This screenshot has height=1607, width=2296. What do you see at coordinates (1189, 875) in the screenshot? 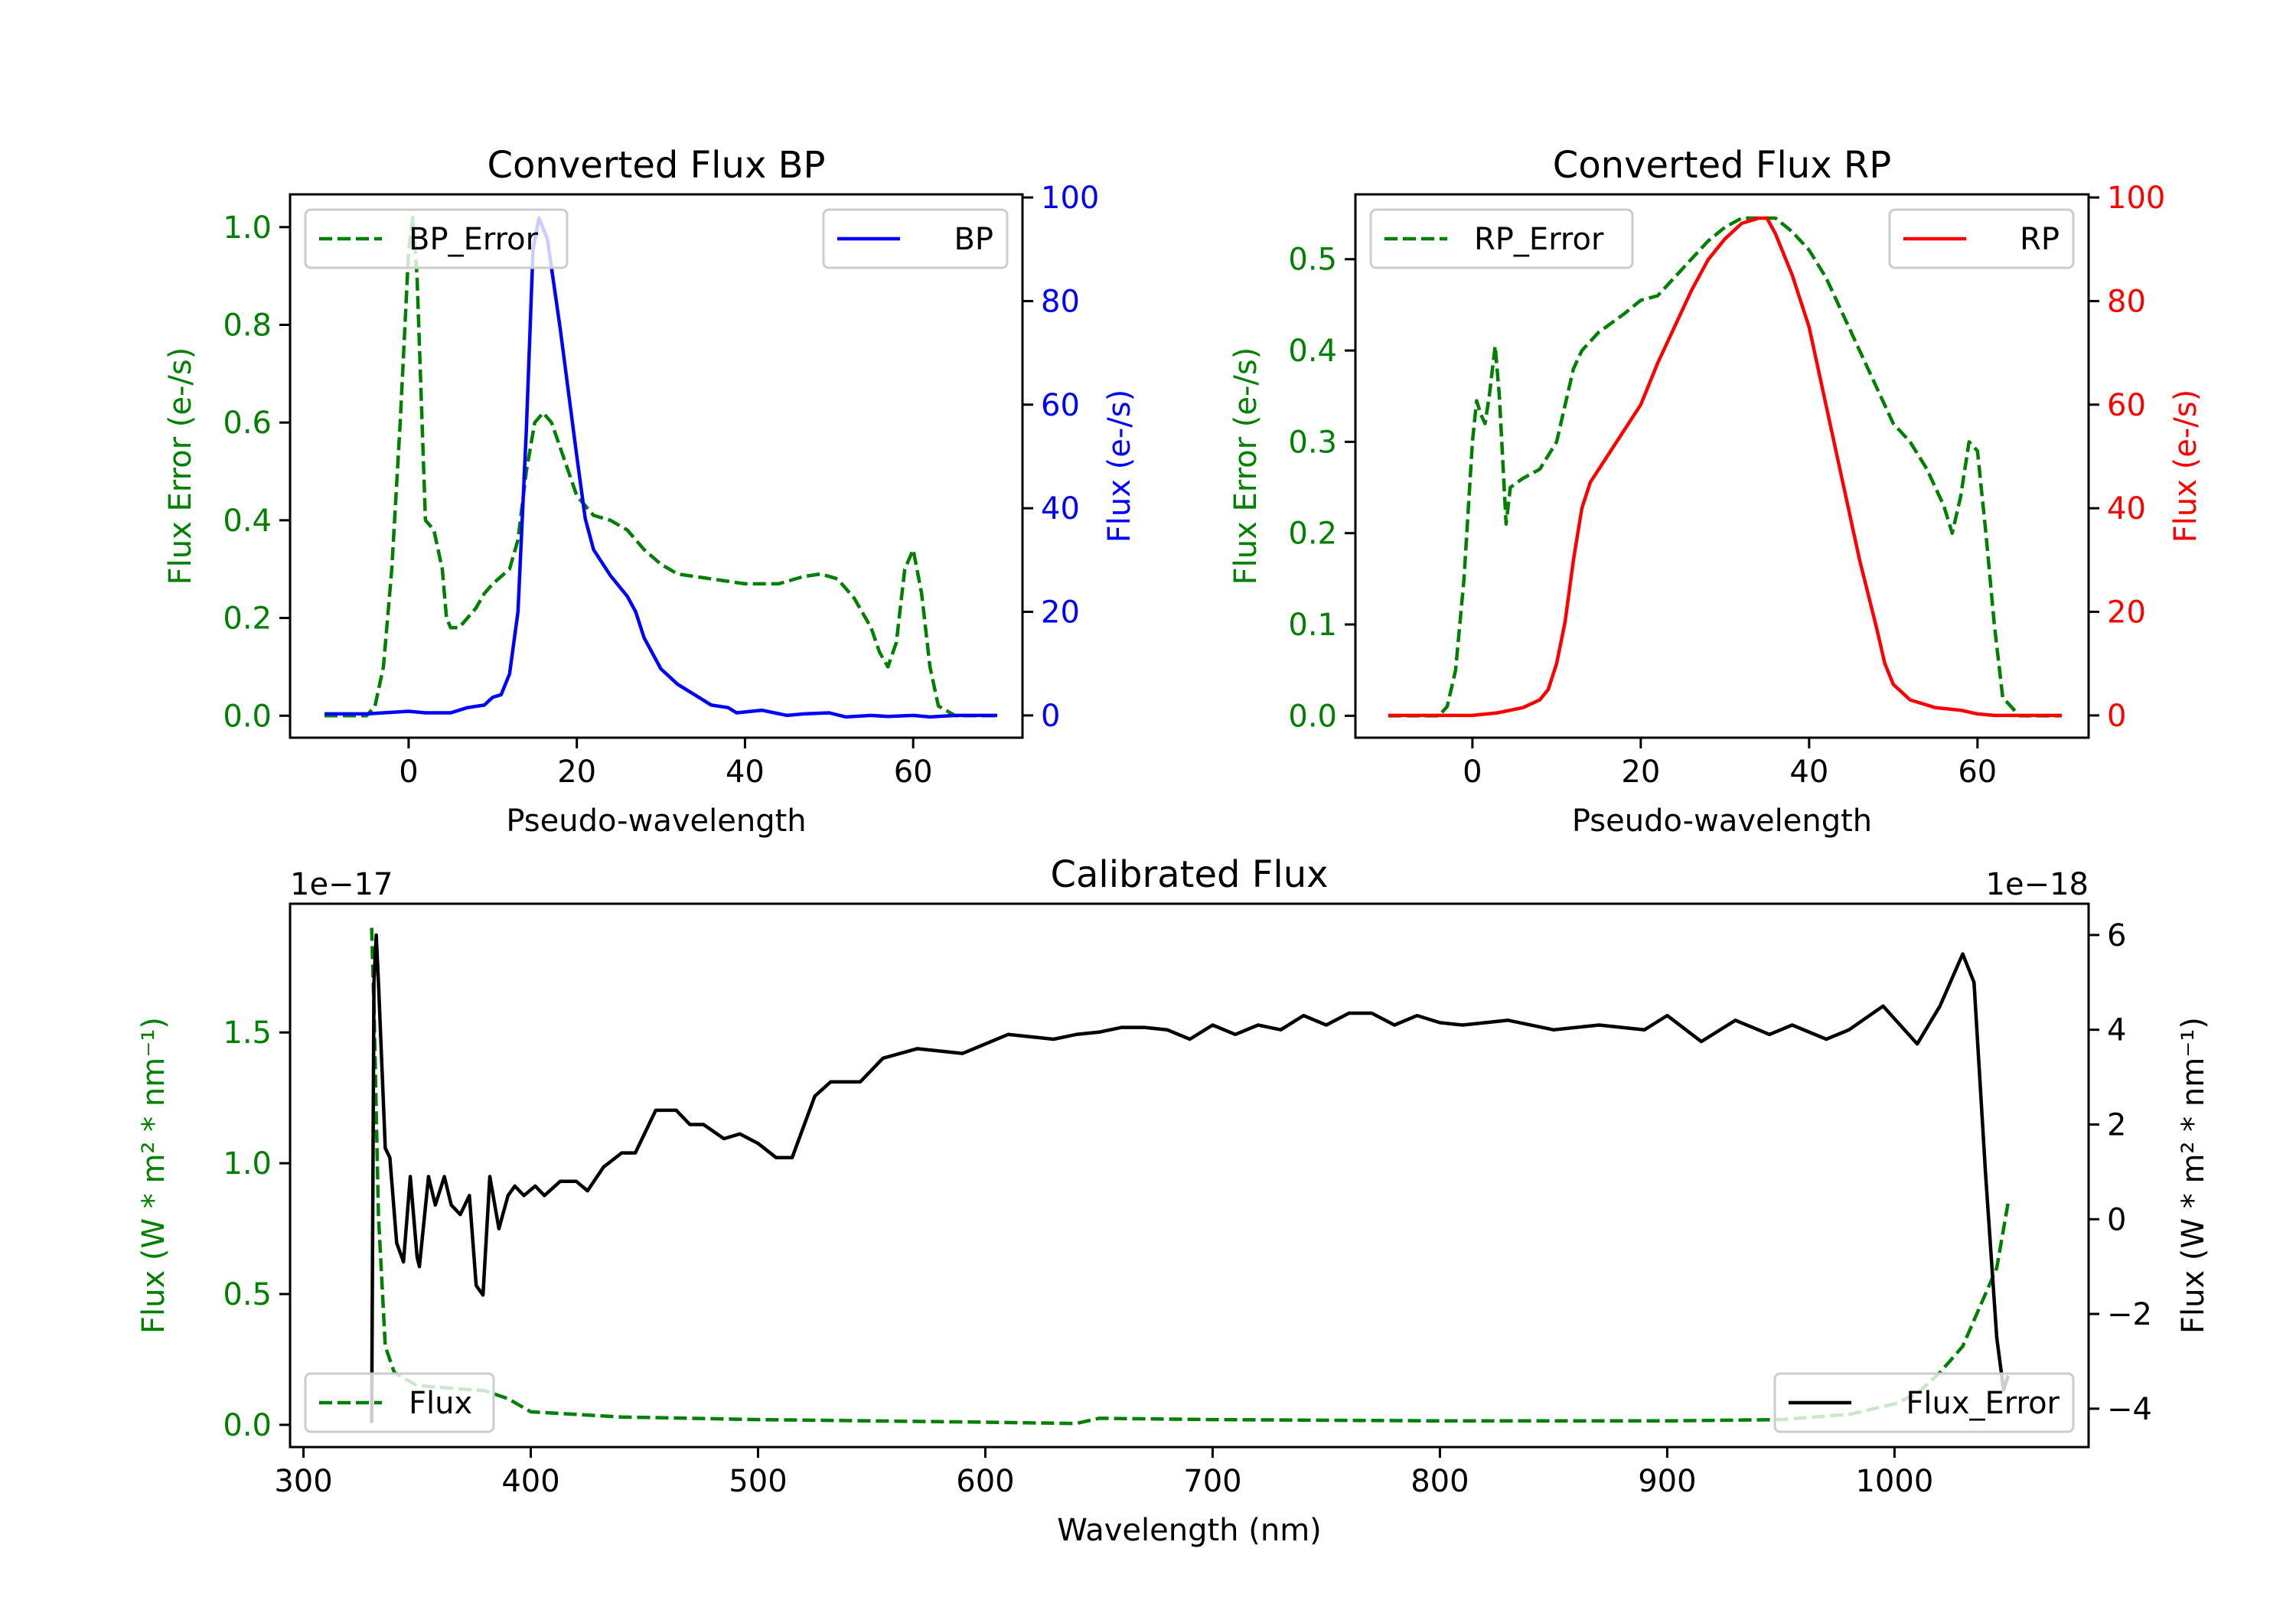
I see `chart-title: Calibrated Flux` at bounding box center [1189, 875].